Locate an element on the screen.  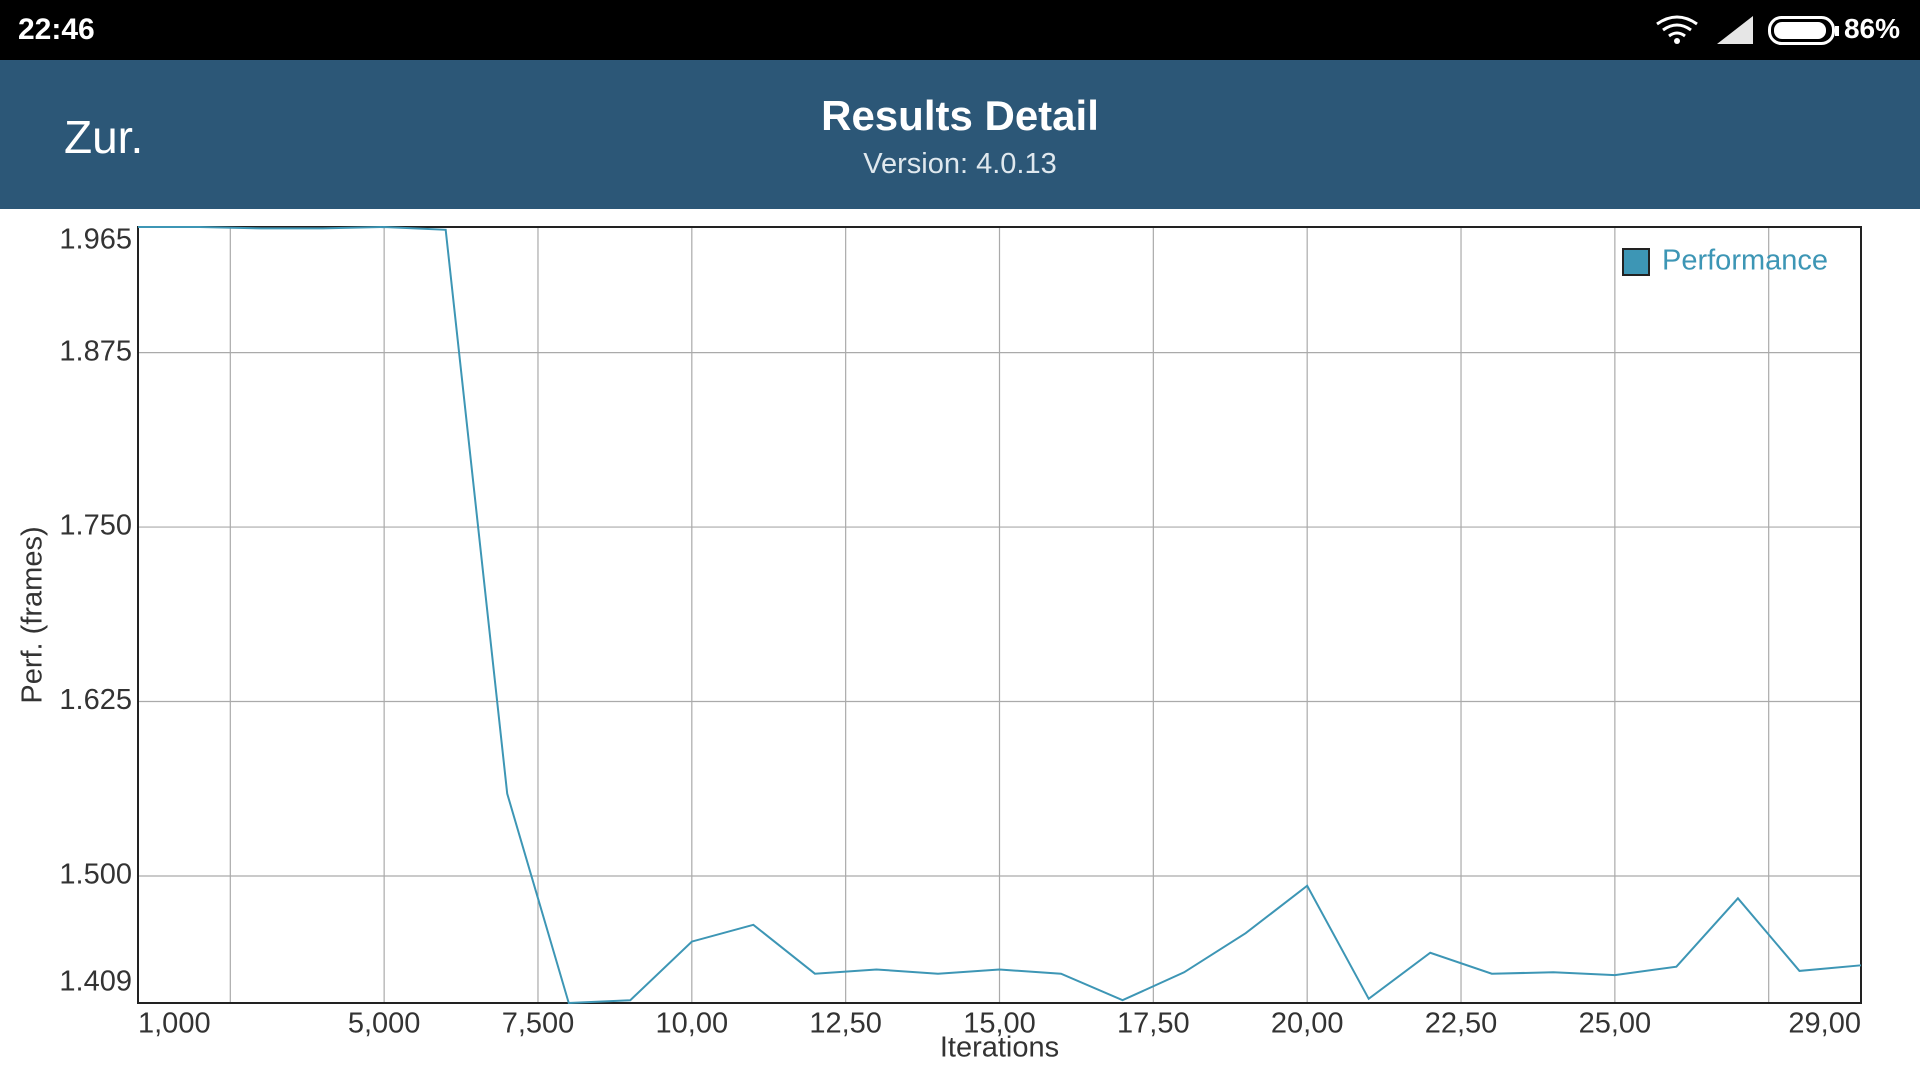
x-tick-label: 20,00 is located at coordinates (1307, 1024).